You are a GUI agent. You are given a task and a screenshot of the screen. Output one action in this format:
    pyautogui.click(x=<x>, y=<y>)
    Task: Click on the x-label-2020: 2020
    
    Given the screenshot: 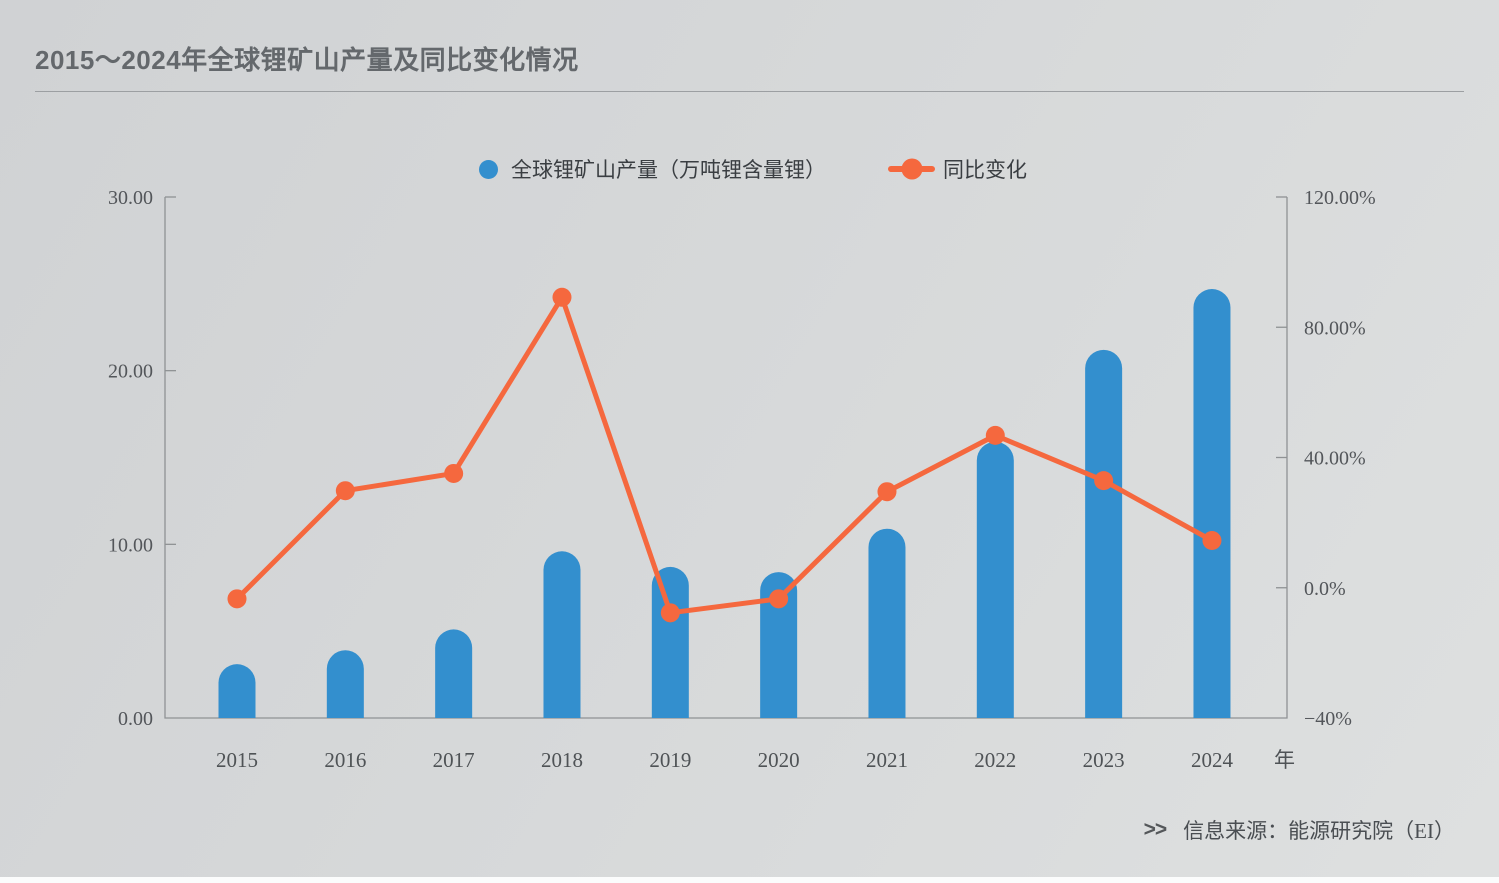 What is the action you would take?
    pyautogui.click(x=779, y=760)
    